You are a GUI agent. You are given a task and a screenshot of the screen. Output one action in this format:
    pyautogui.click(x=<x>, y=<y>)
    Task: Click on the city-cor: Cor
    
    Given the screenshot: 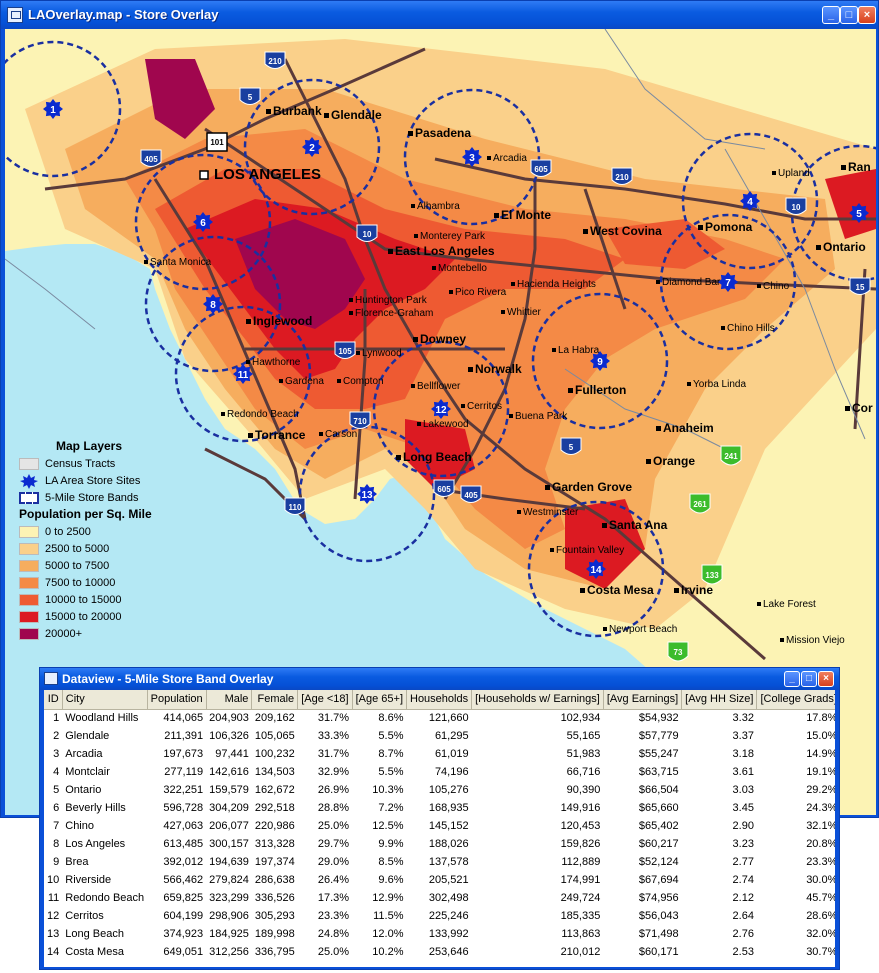 What is the action you would take?
    pyautogui.click(x=859, y=408)
    